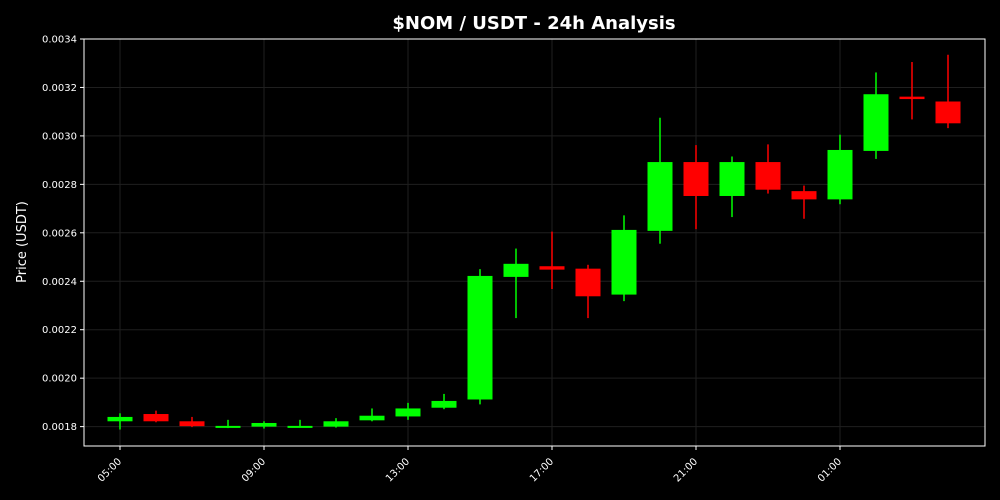 Image resolution: width=1000 pixels, height=500 pixels. I want to click on x-tick-label: 09:00, so click(254, 470).